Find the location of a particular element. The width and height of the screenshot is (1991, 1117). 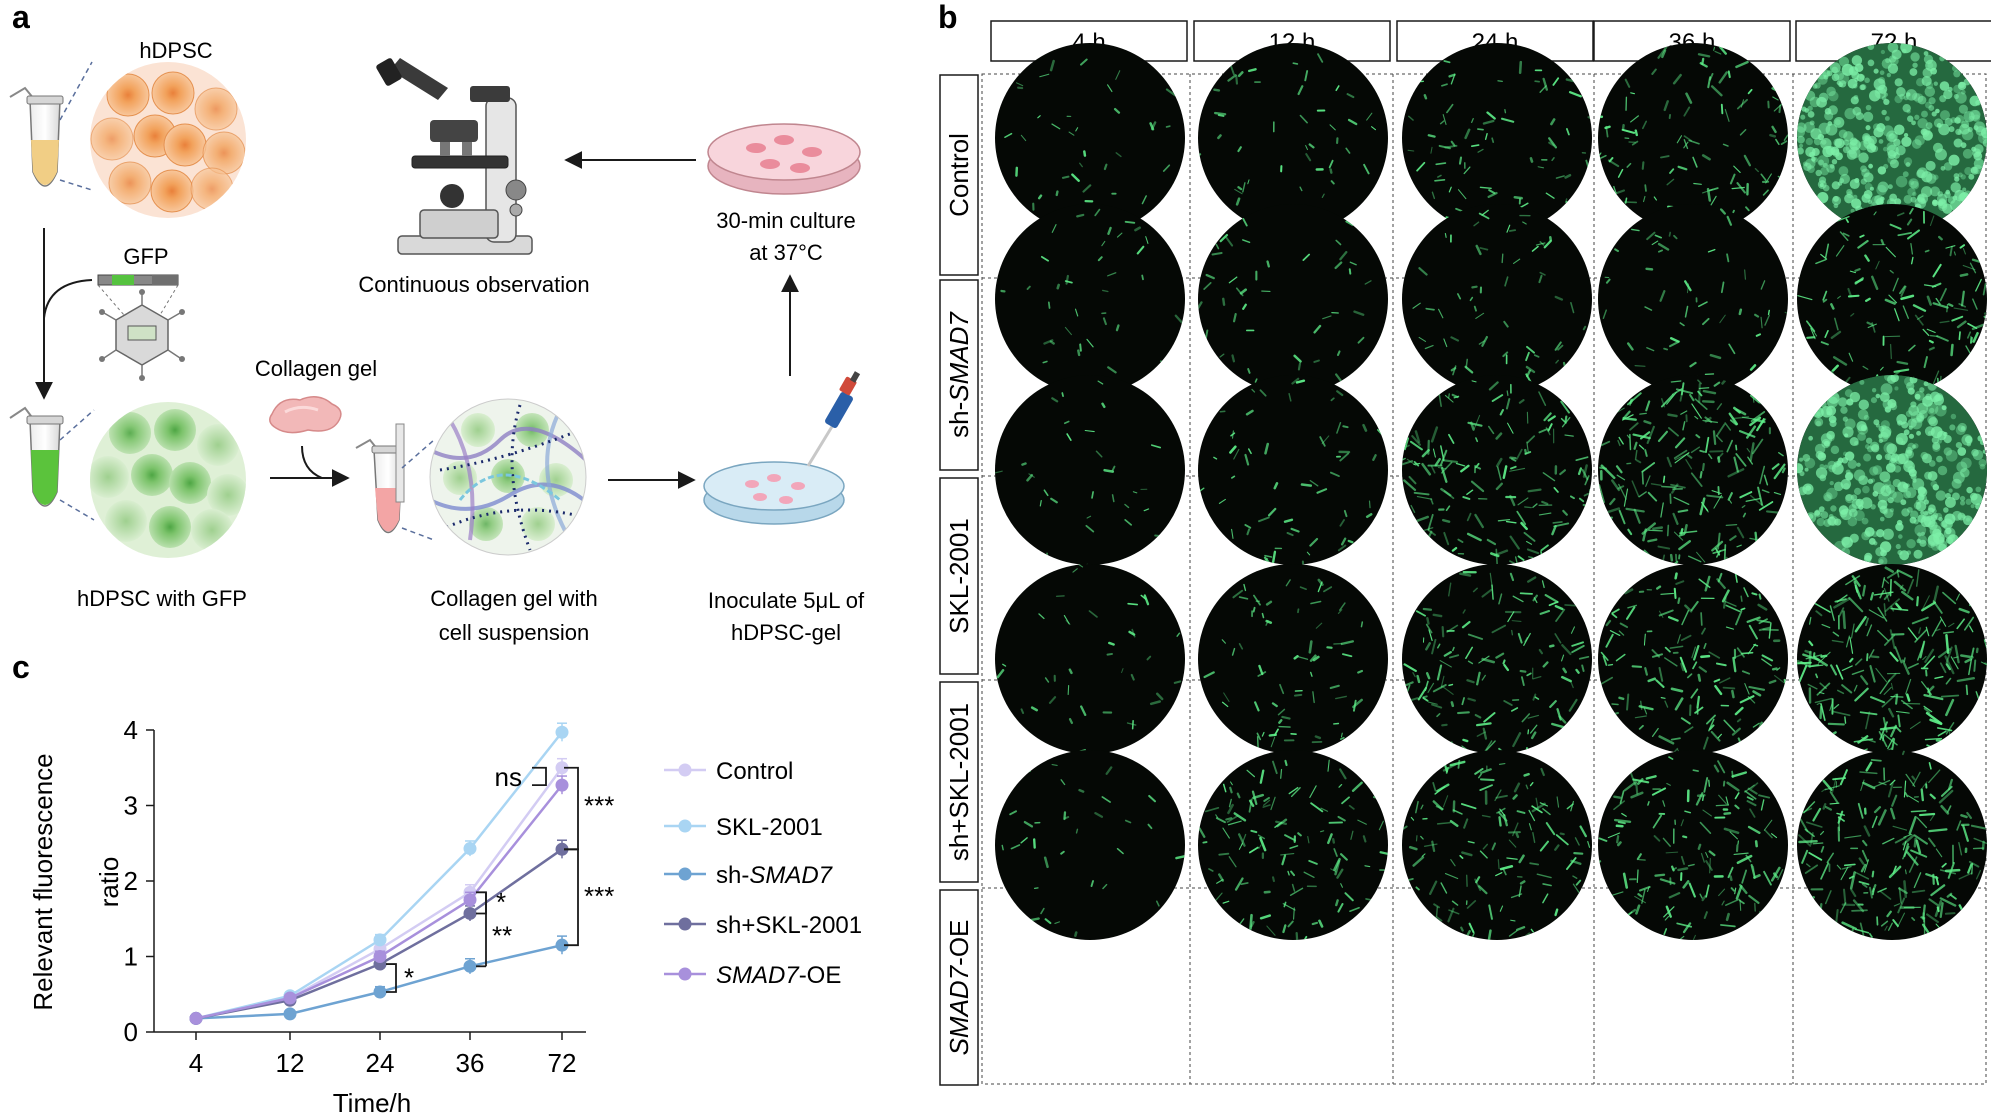

collagen-cell-mix-circle is located at coordinates (508, 477).